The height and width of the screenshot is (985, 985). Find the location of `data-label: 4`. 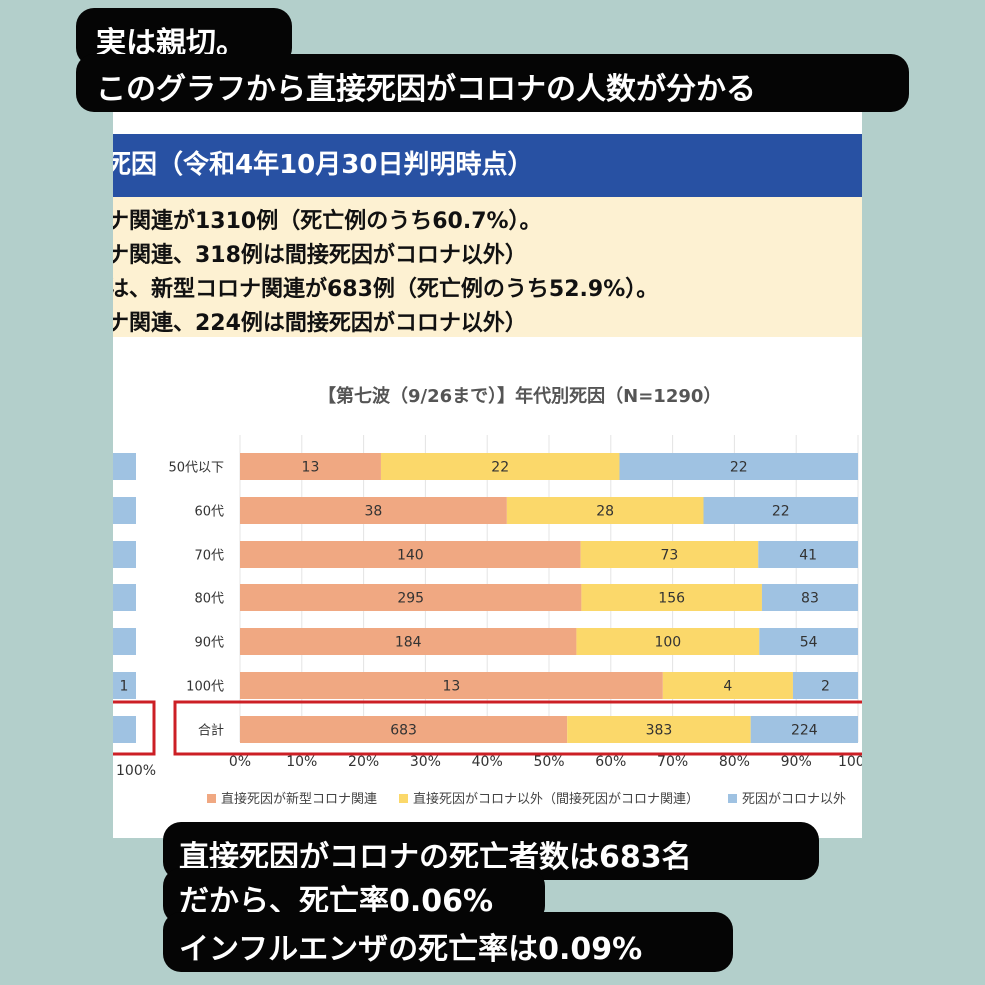

data-label: 4 is located at coordinates (727, 687).